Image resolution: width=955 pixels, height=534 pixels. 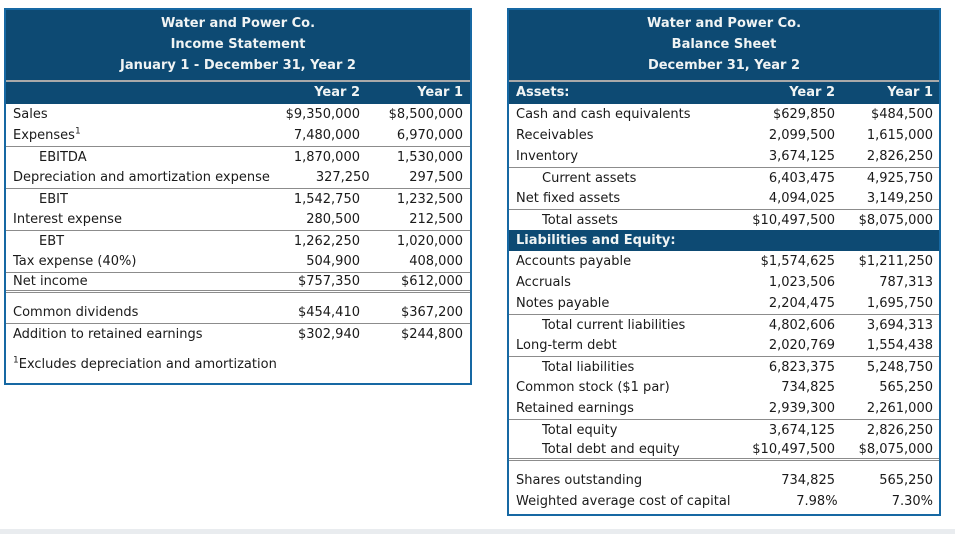 I want to click on column-header-year1: Year 1, so click(x=910, y=92).